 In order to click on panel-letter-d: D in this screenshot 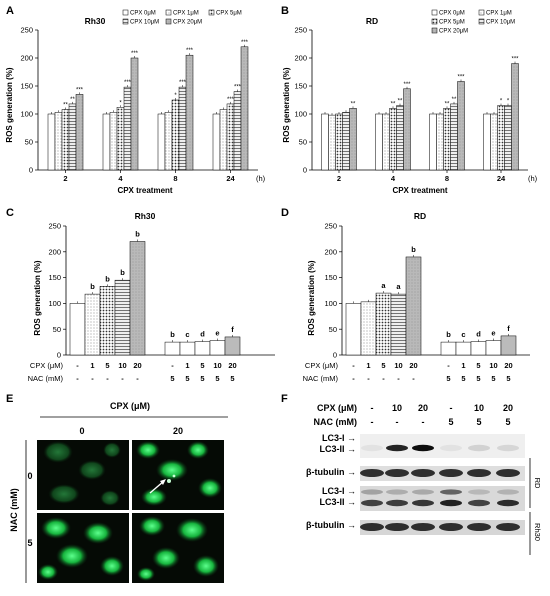, I will do `click(285, 213)`.